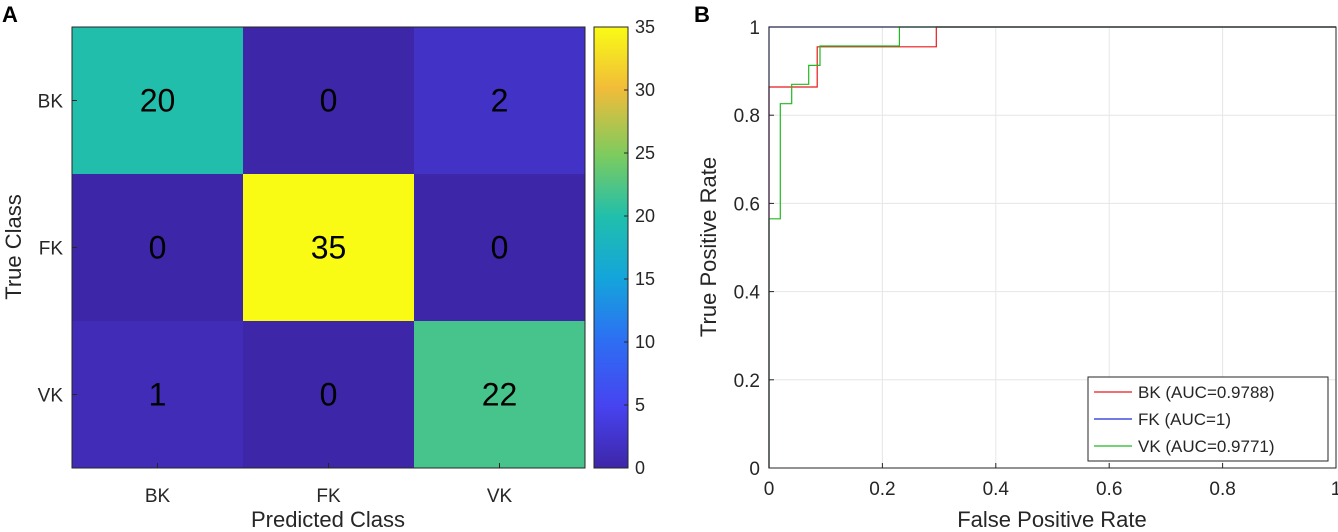  I want to click on panel-a-label: A, so click(10, 14).